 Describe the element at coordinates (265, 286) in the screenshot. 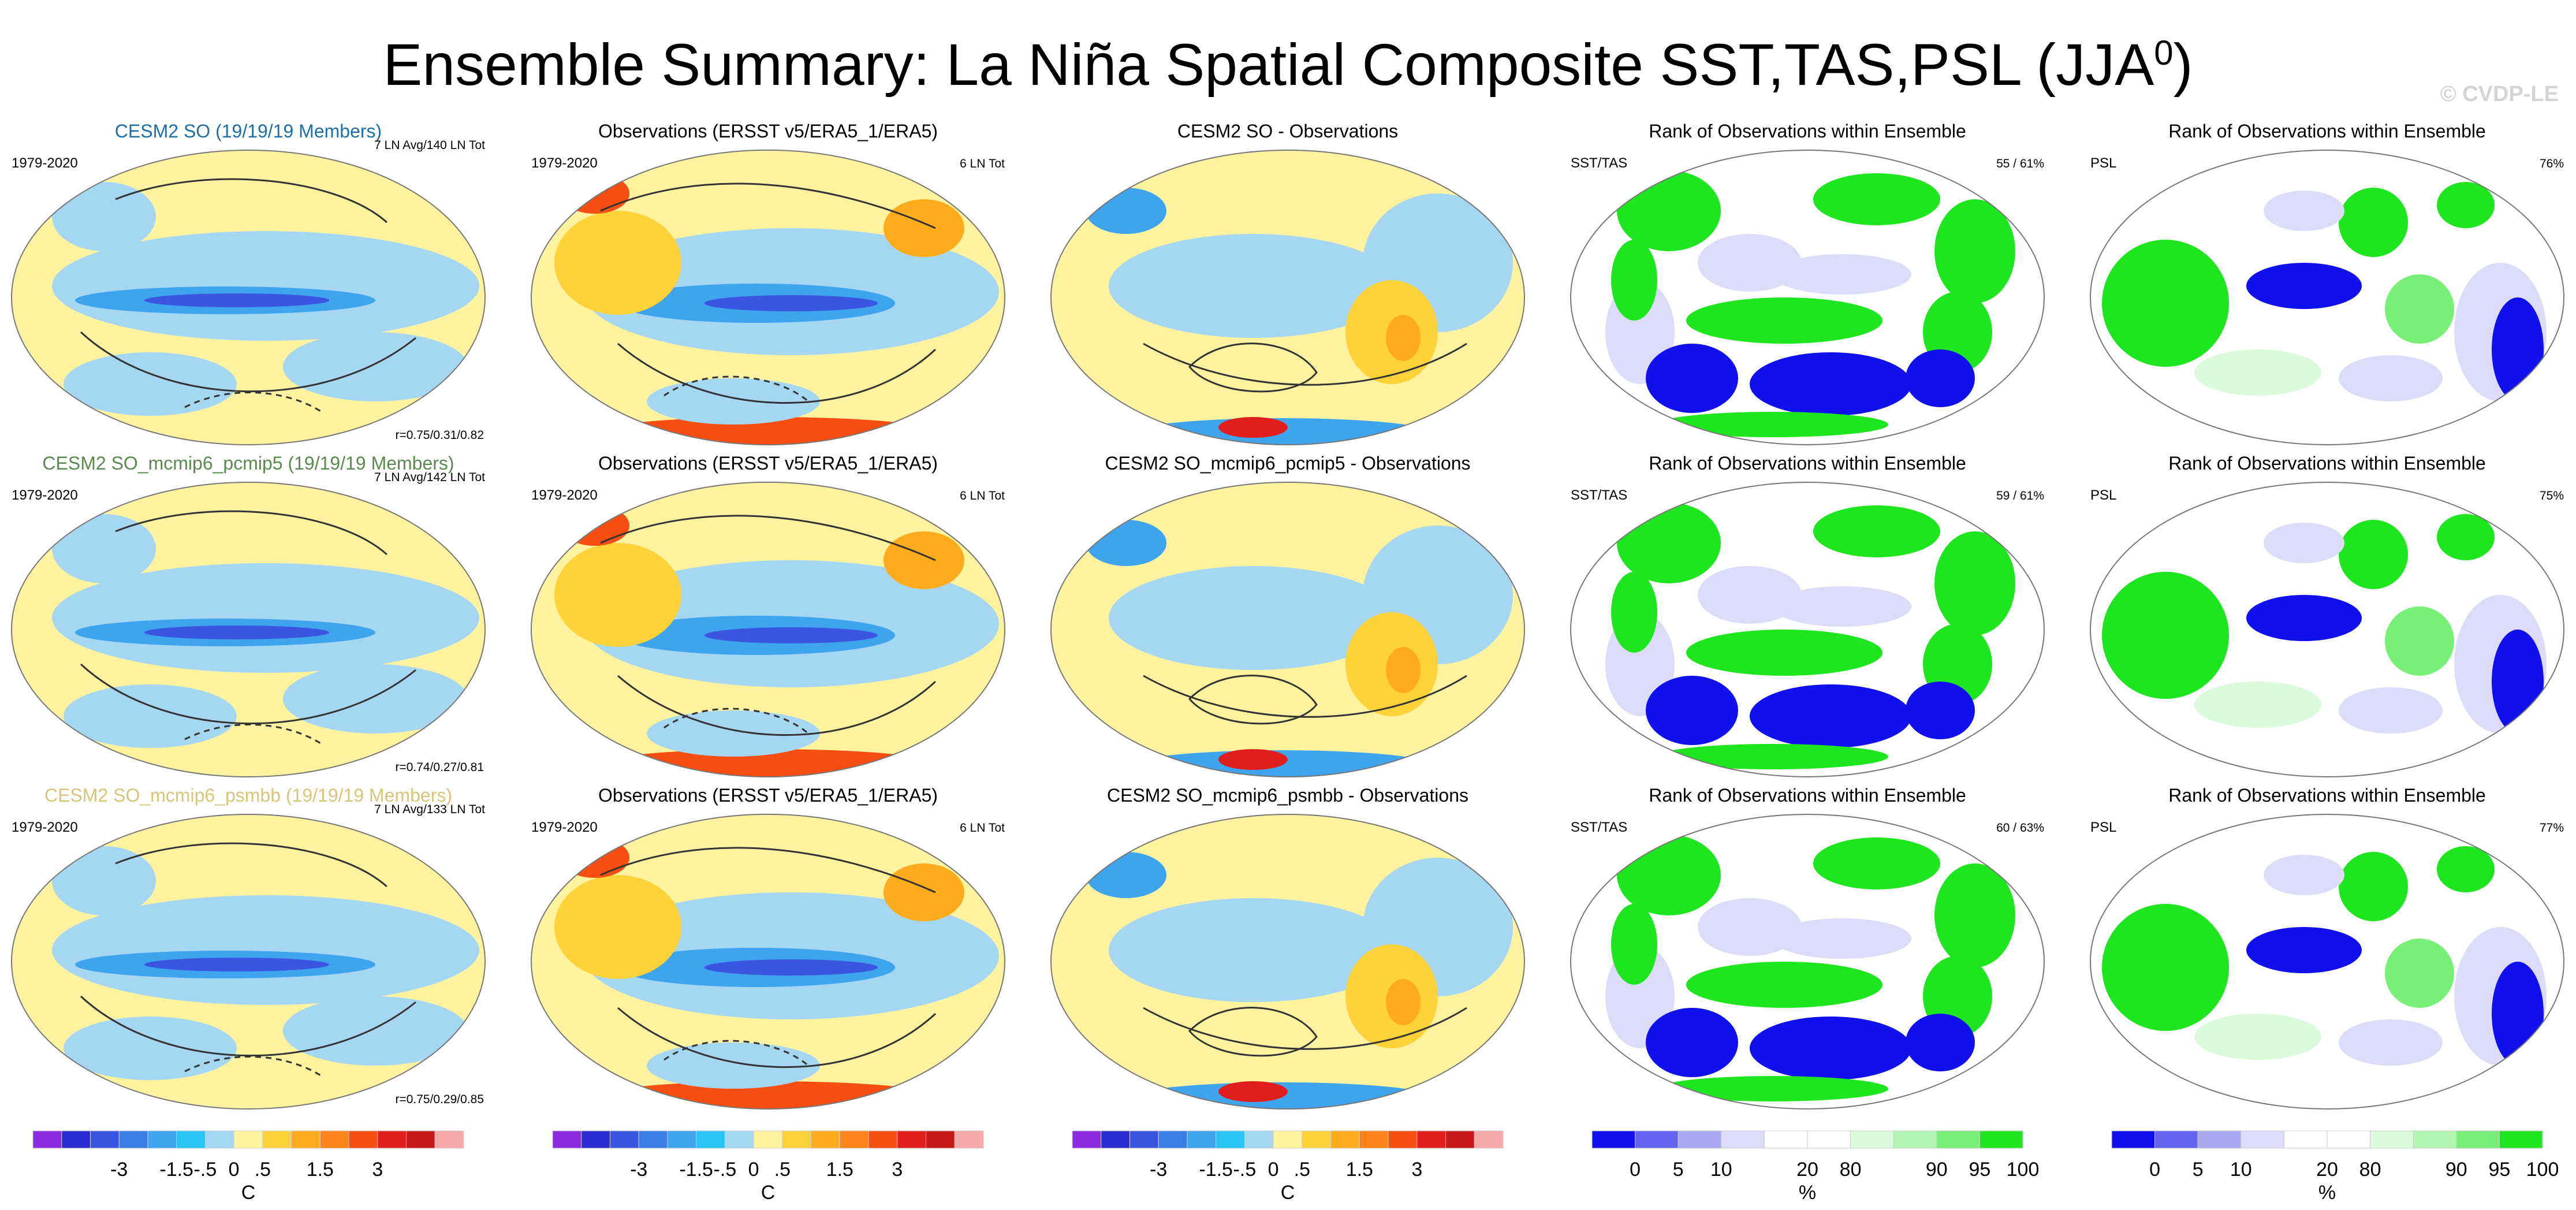

I see `cool-anomaly-band` at that location.